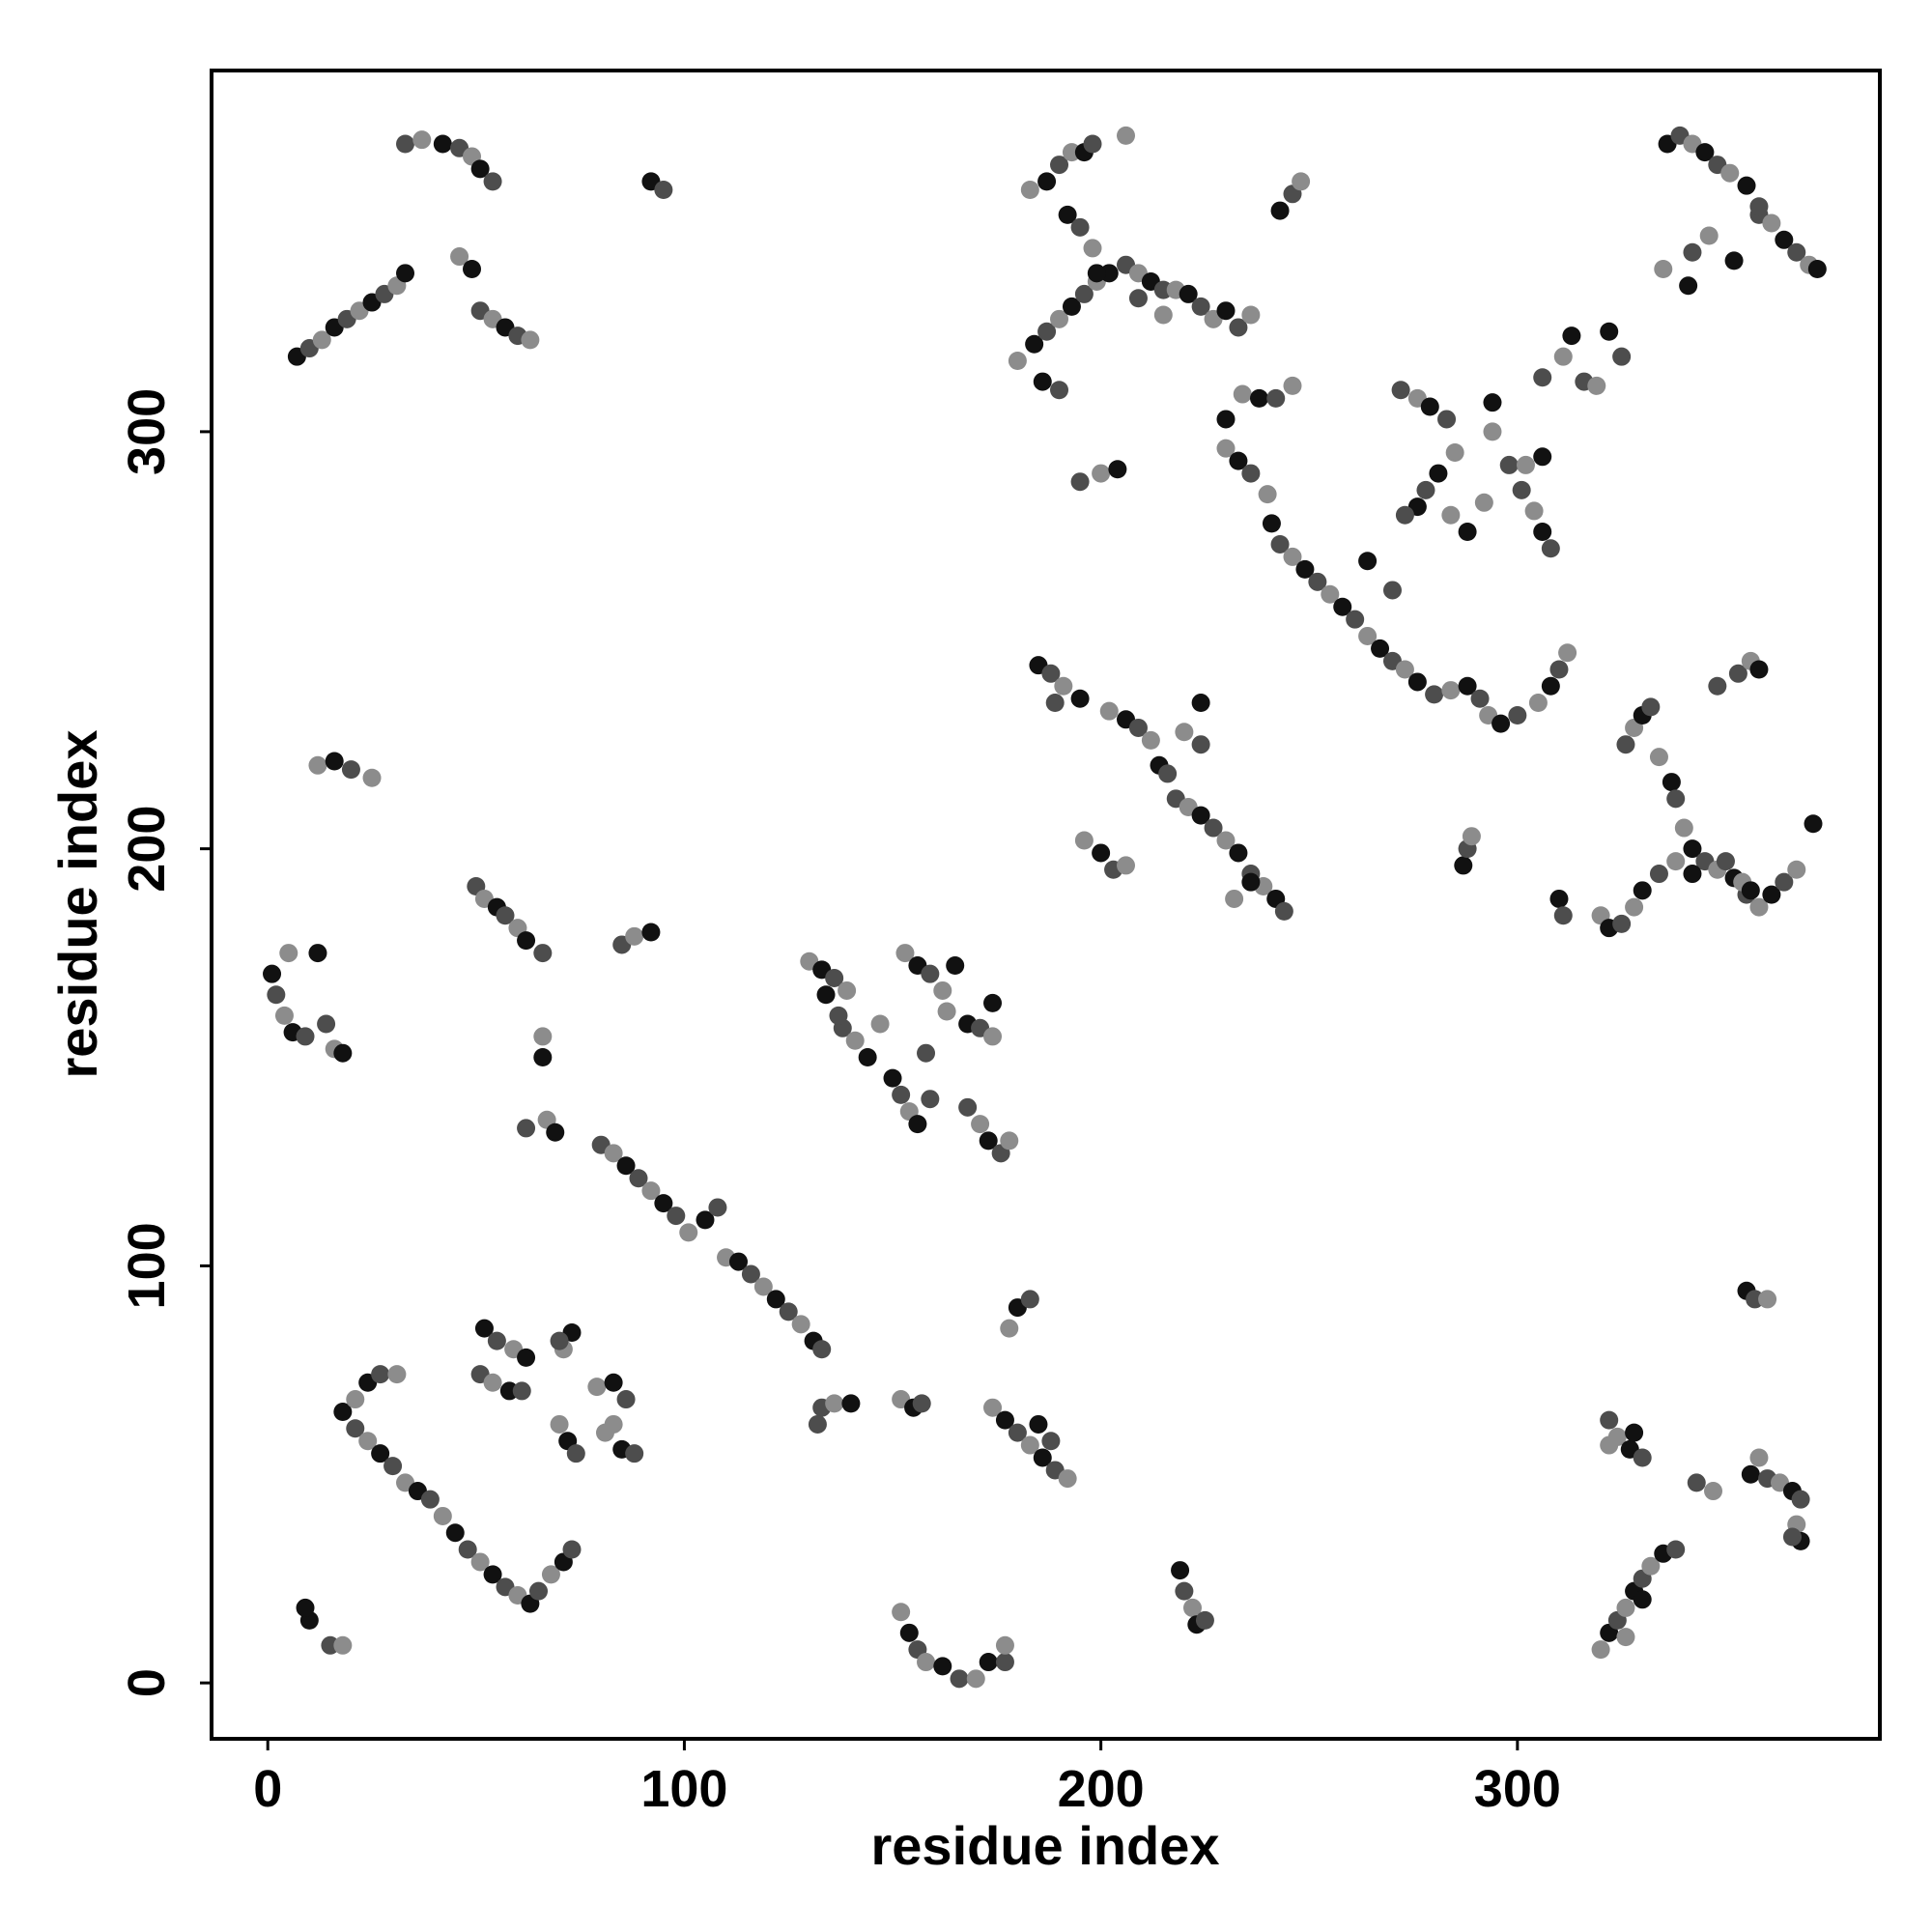 The height and width of the screenshot is (1932, 1932). I want to click on x-tick-label: 200, so click(1101, 1789).